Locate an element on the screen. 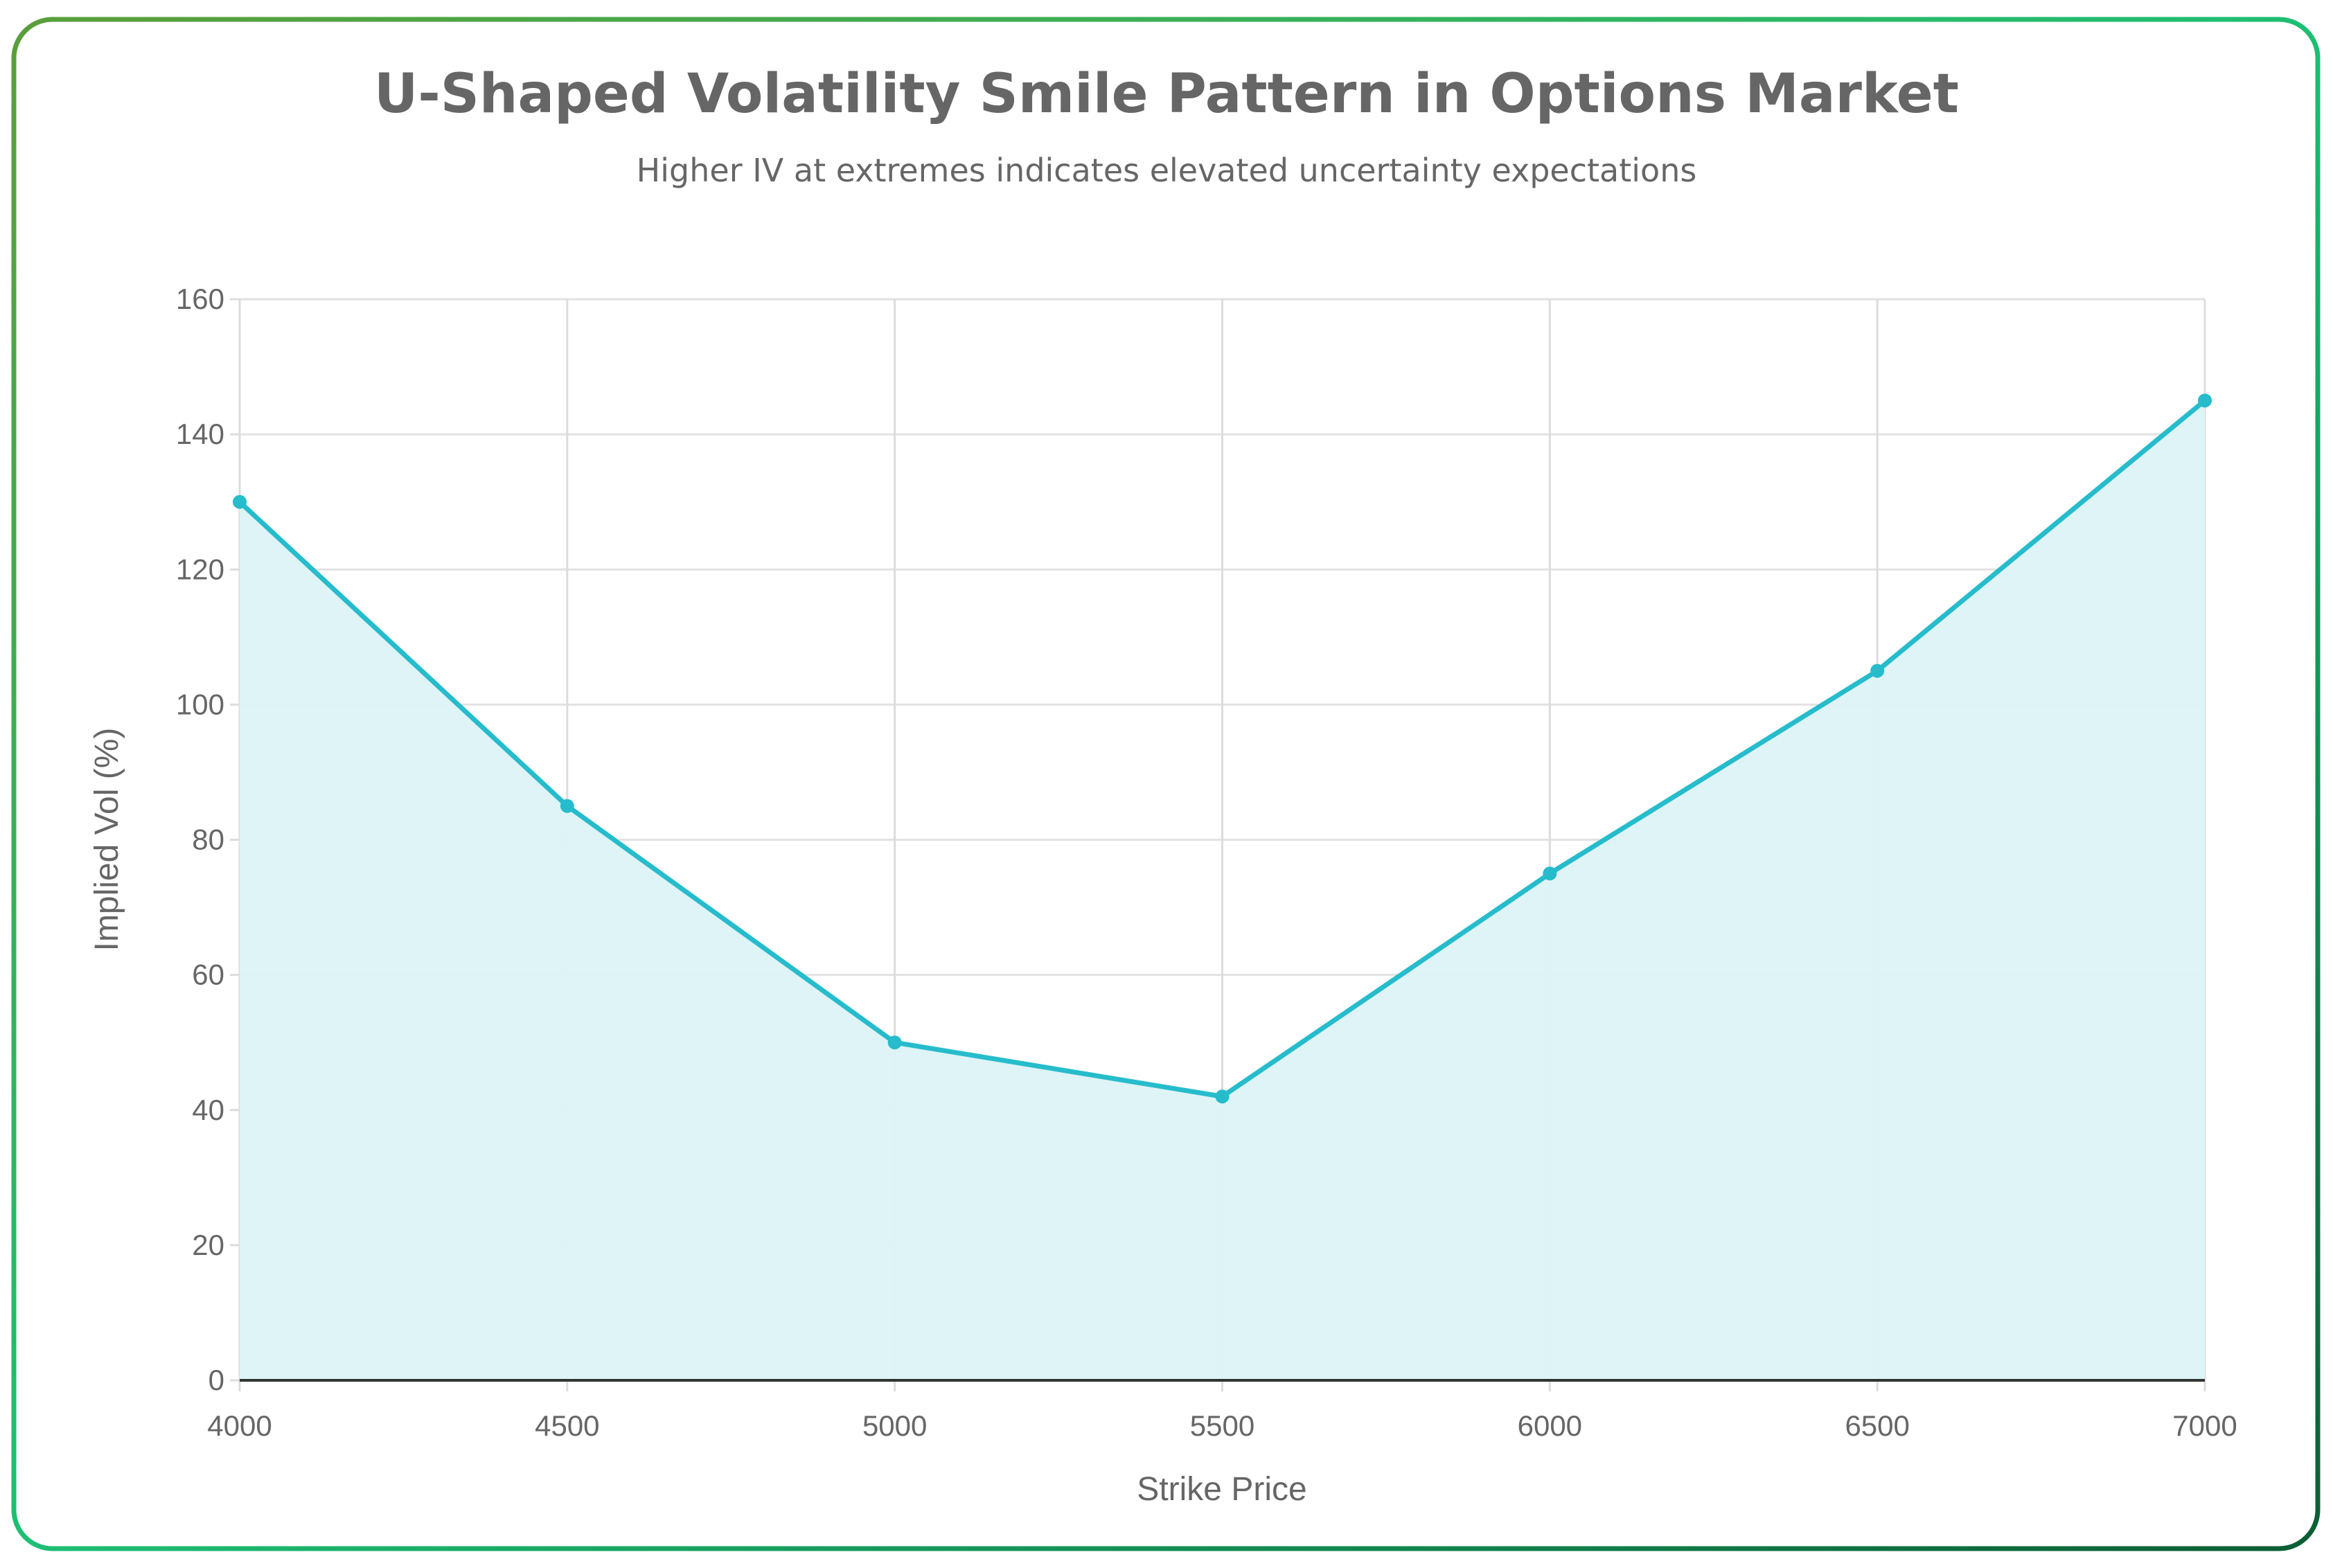 This screenshot has width=2333, height=1568. y-tick-label: 60 is located at coordinates (208, 975).